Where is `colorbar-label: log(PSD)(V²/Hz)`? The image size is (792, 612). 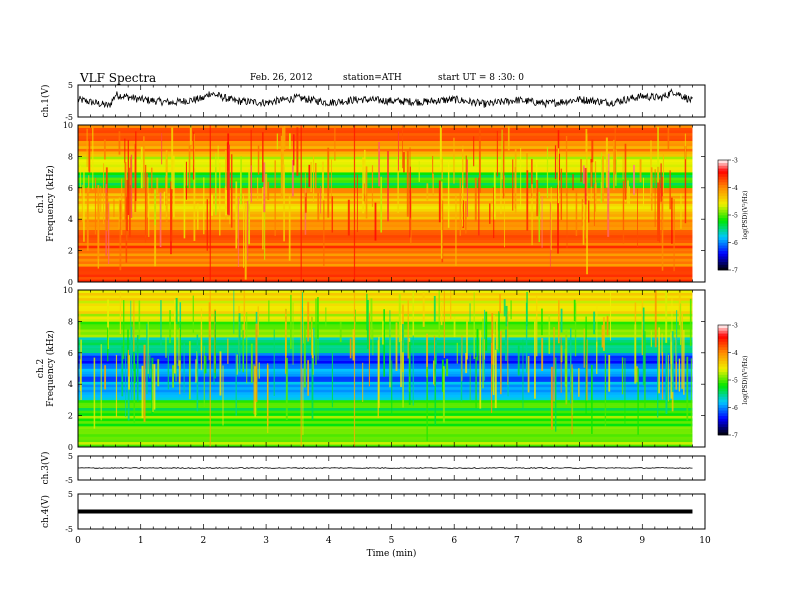
colorbar-label: log(PSD)(V²/Hz) is located at coordinates (745, 215).